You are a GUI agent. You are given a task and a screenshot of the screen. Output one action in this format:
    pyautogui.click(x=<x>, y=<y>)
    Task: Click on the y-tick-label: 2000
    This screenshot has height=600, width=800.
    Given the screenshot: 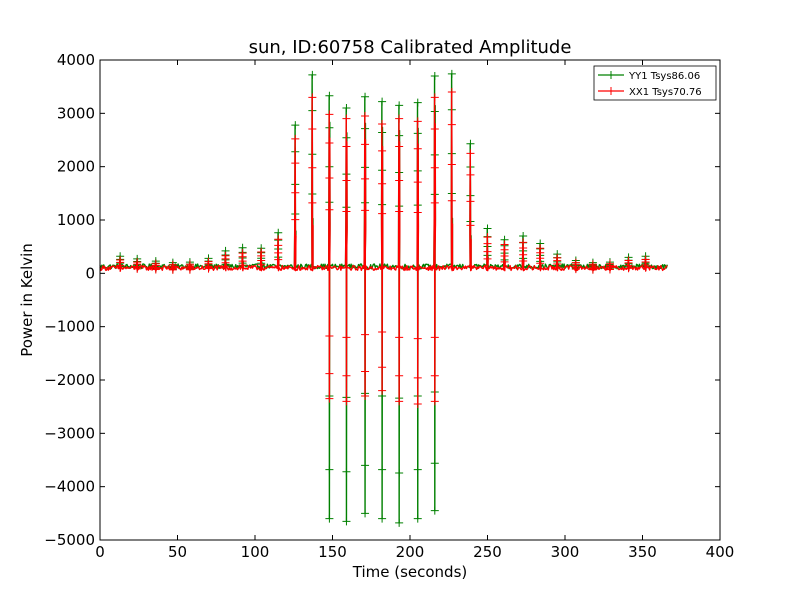 What is the action you would take?
    pyautogui.click(x=76, y=167)
    